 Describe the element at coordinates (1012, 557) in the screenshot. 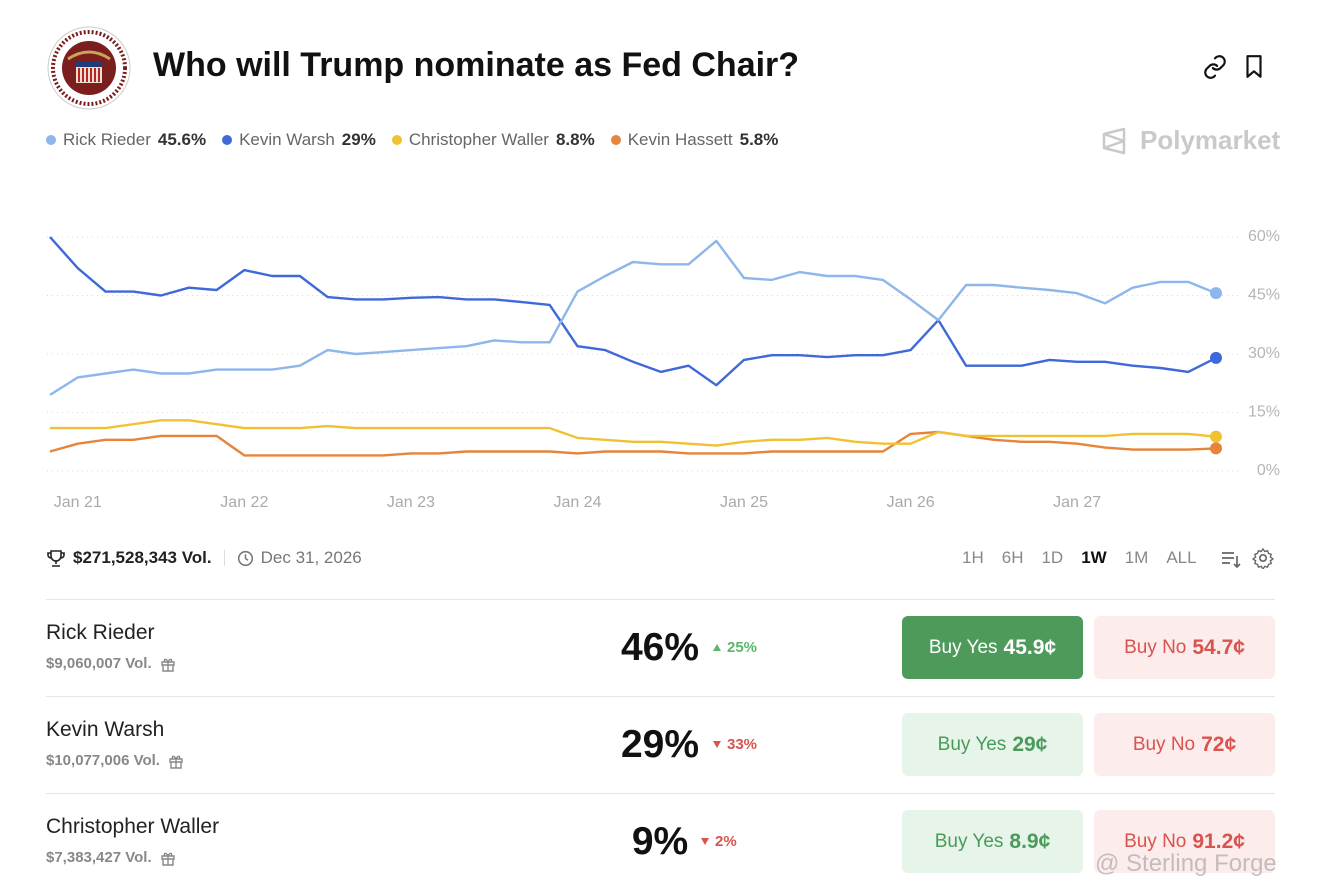

I see `range-tab: 6H` at that location.